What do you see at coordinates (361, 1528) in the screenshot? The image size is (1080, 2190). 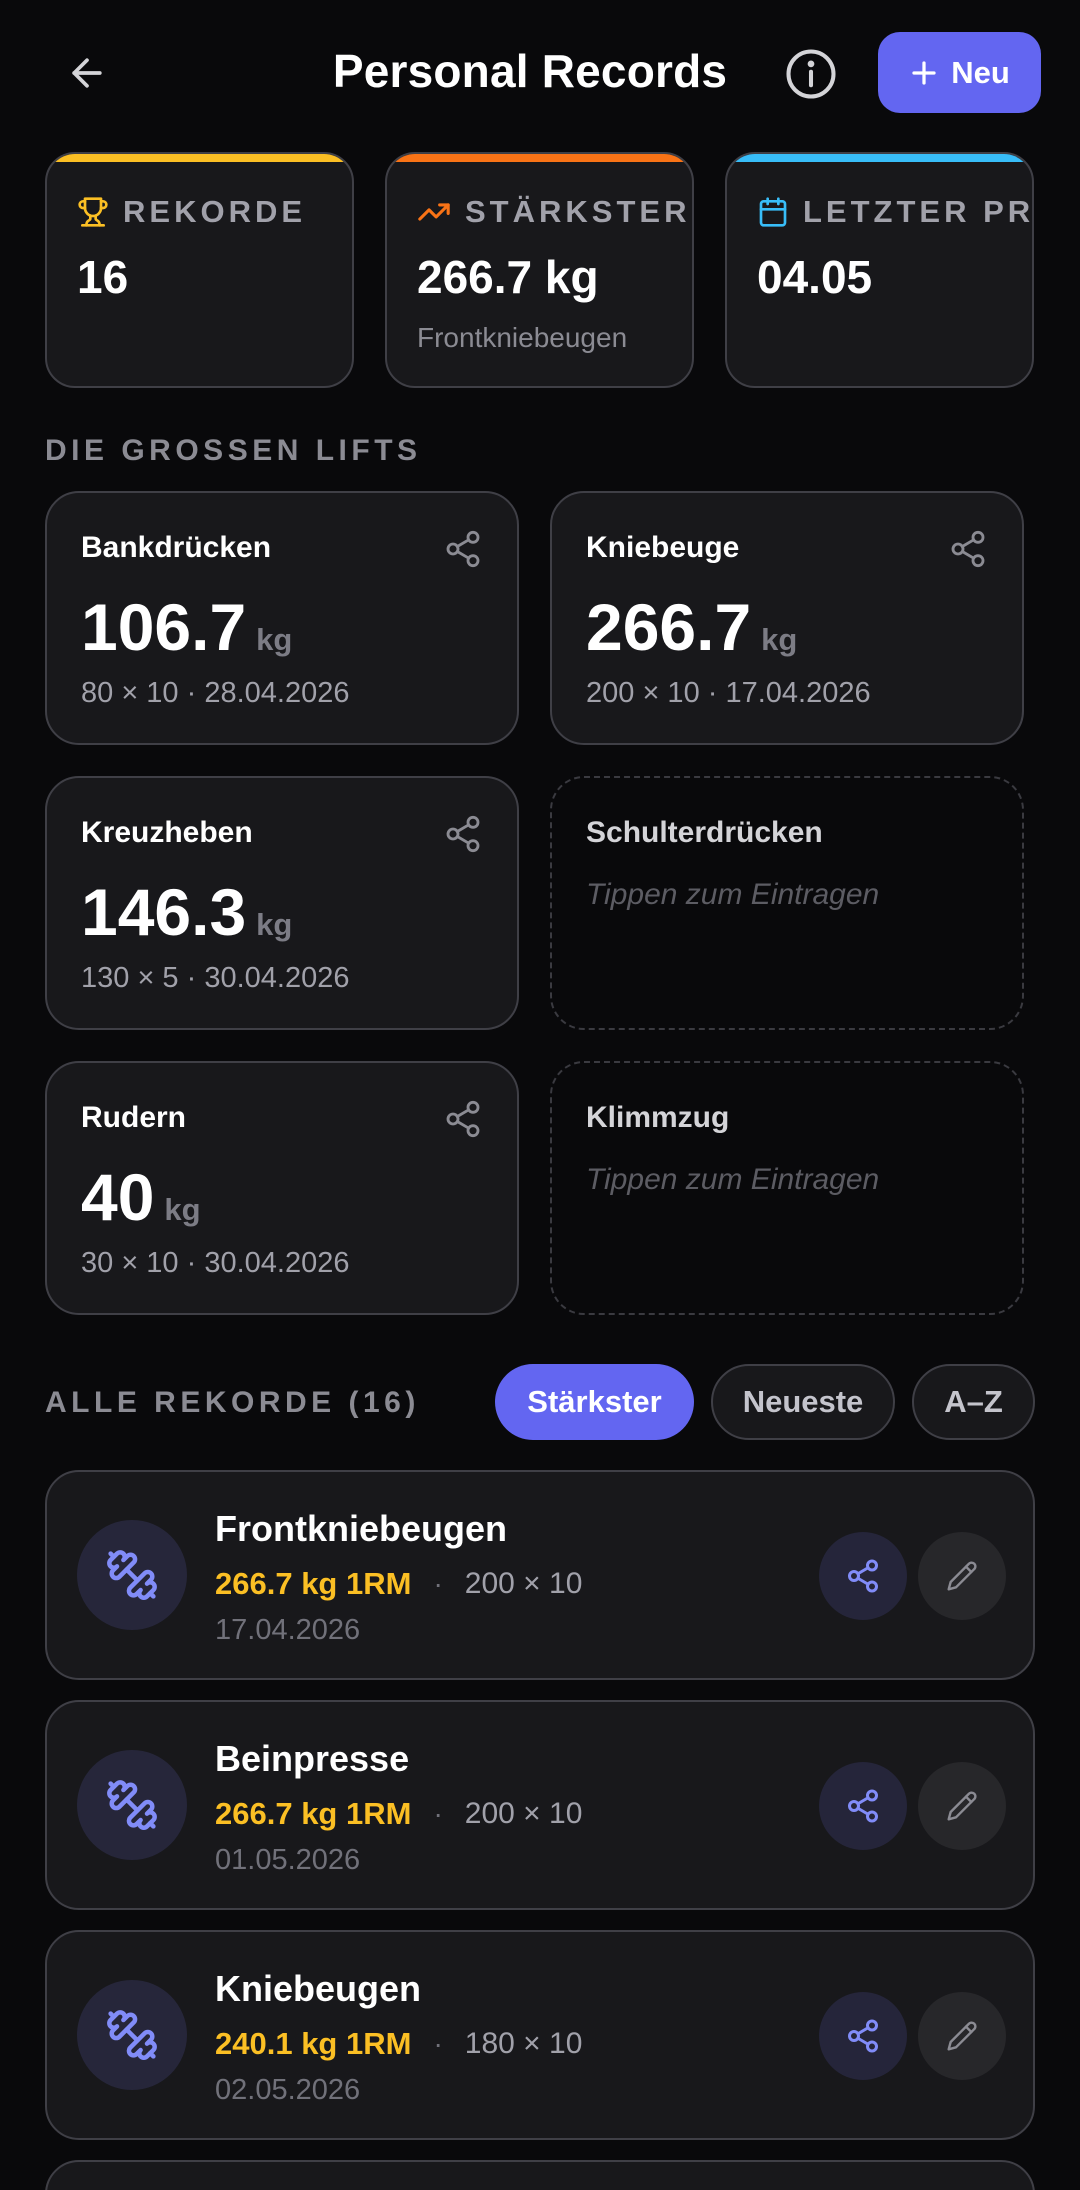 I see `record-name: Frontkniebeugen` at bounding box center [361, 1528].